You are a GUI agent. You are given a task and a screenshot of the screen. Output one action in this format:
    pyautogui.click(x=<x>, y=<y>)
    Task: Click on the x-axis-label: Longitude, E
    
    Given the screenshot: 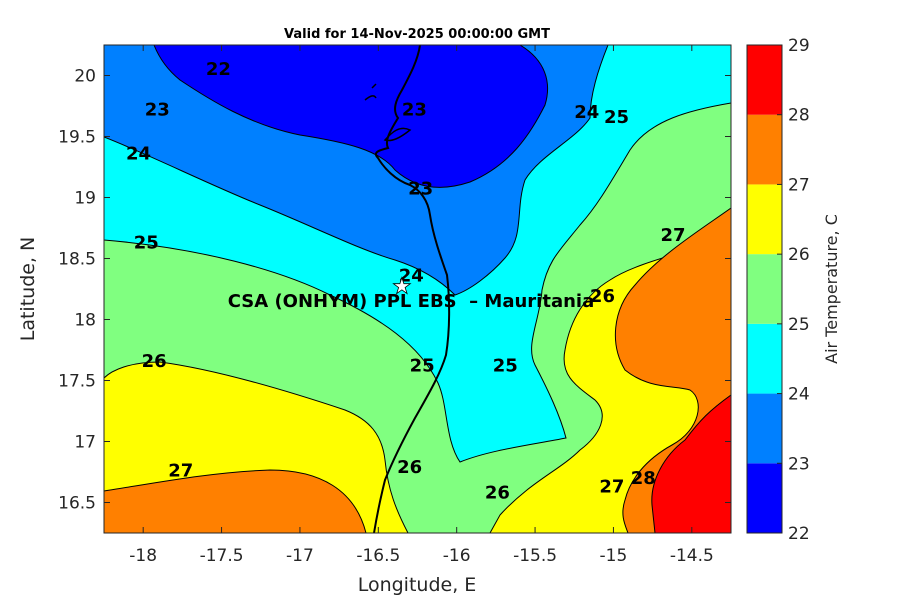 What is the action you would take?
    pyautogui.click(x=417, y=585)
    